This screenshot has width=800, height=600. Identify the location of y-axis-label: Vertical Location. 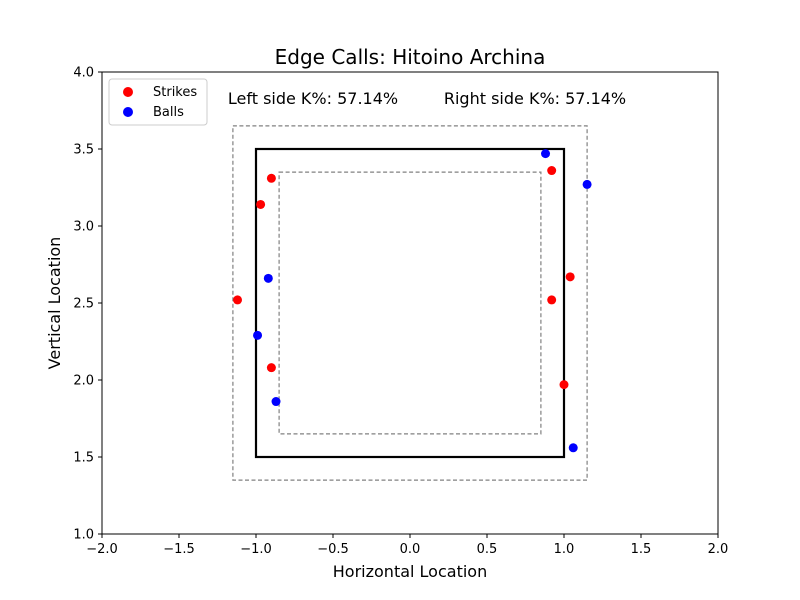
(54, 303).